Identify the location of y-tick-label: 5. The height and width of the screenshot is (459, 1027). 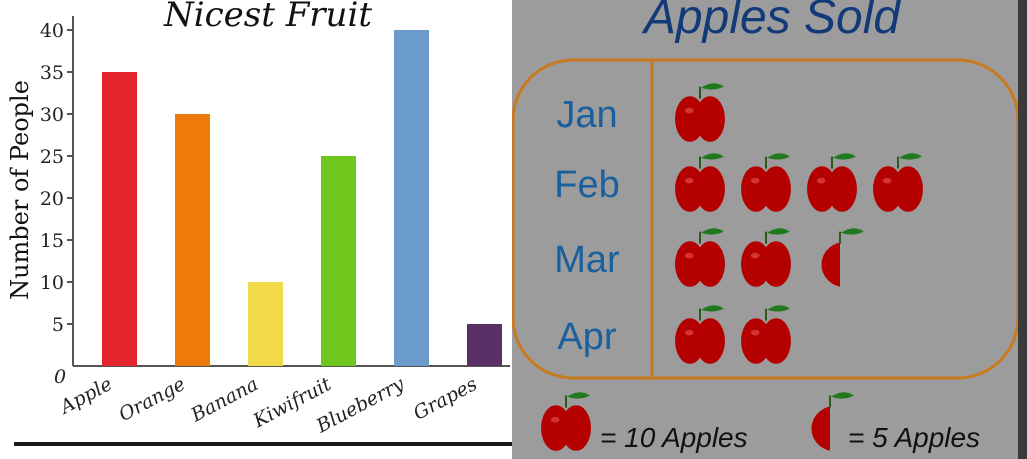
(58, 325).